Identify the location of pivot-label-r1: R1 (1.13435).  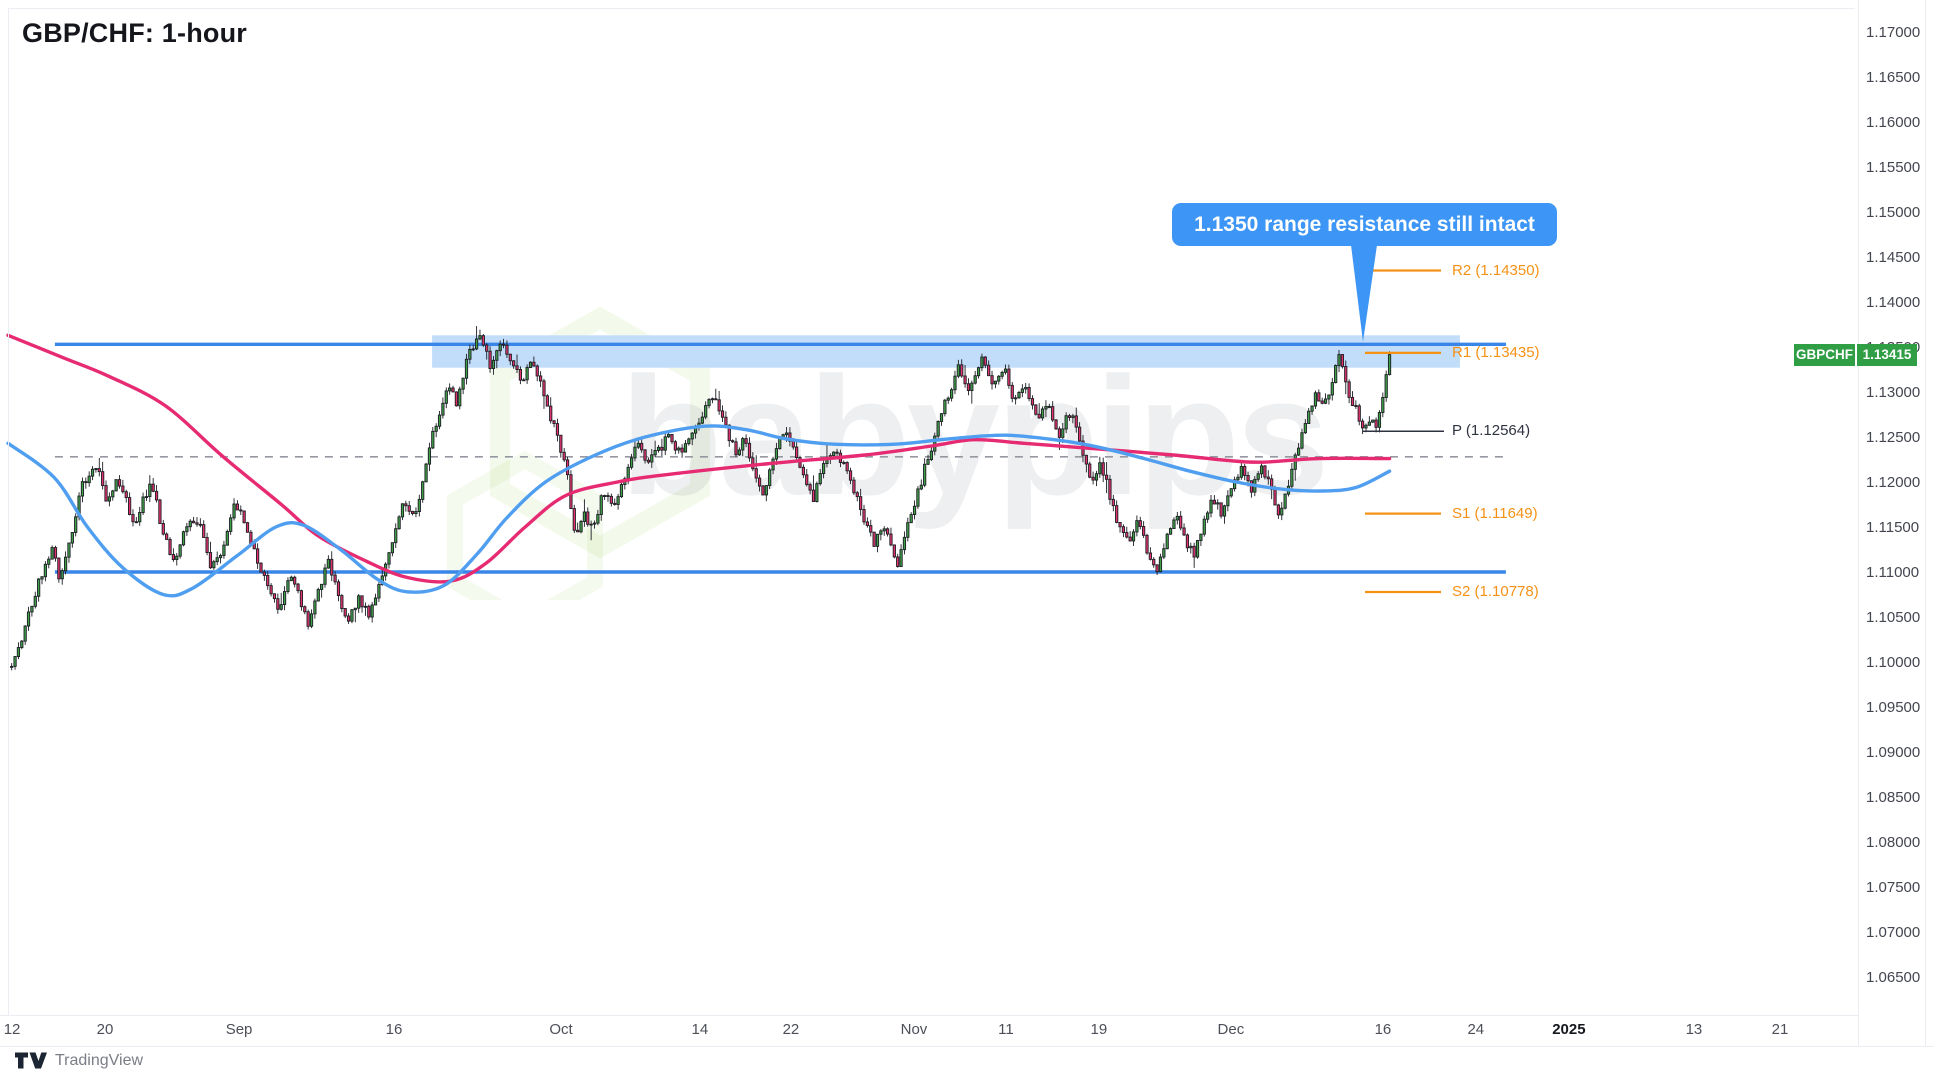
(1496, 352).